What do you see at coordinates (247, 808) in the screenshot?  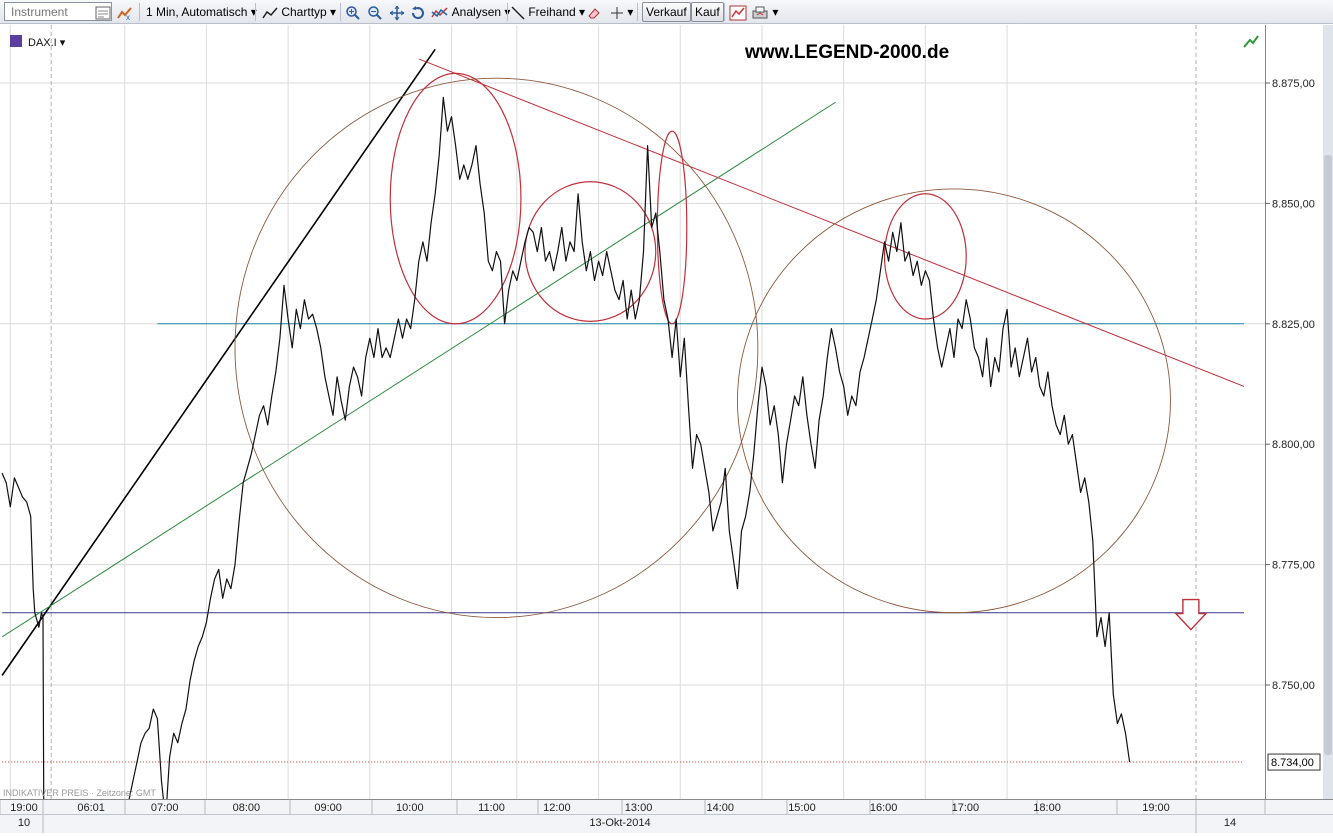 I see `x-tick-label: 08:00` at bounding box center [247, 808].